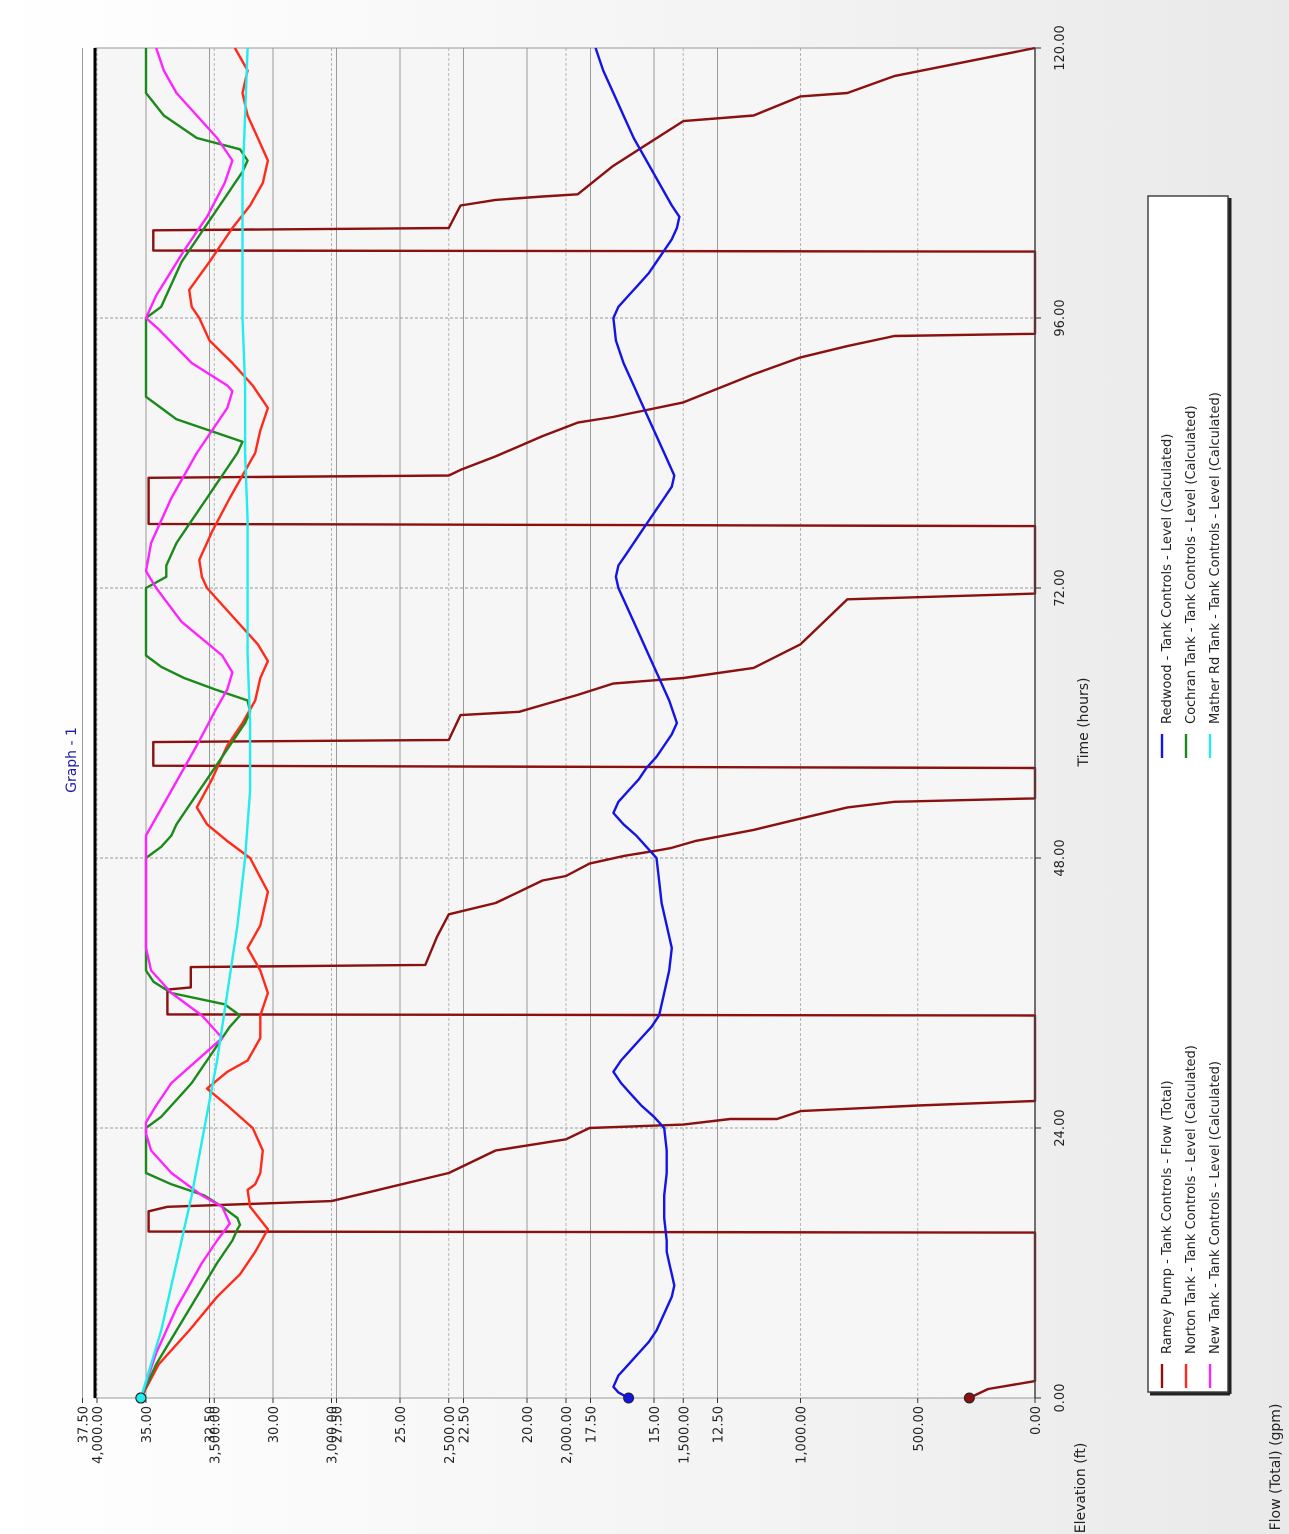 The width and height of the screenshot is (1289, 1534). What do you see at coordinates (401, 1424) in the screenshot?
I see `elevation-tick-label: 25.00` at bounding box center [401, 1424].